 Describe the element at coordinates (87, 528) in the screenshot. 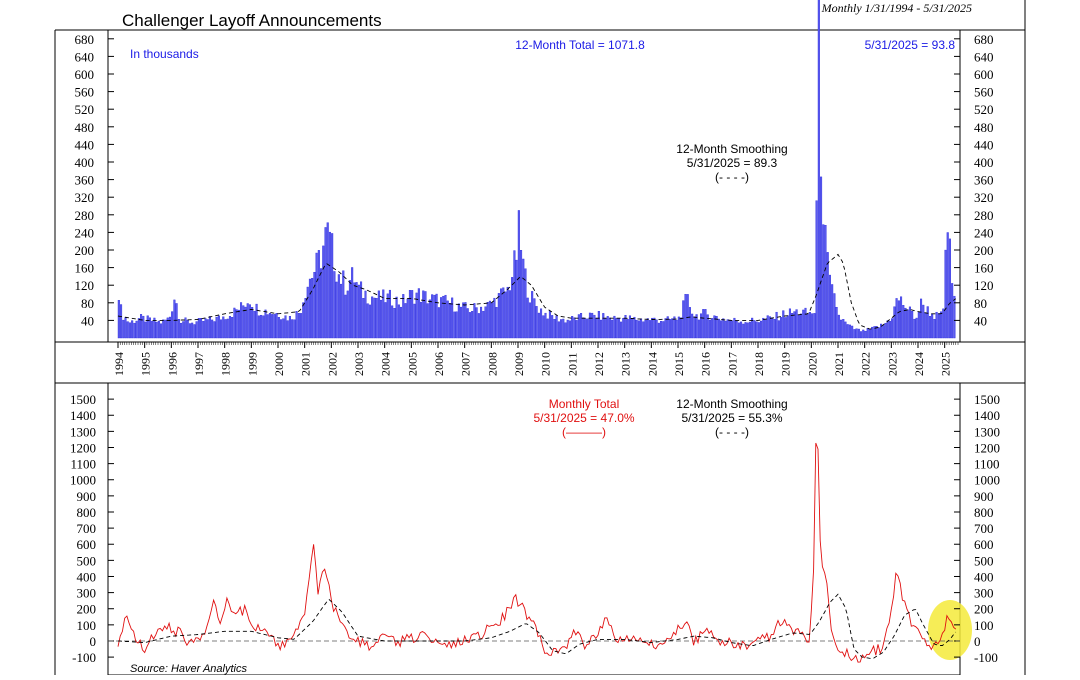

I see `bottom-left-tick-label: 700` at that location.